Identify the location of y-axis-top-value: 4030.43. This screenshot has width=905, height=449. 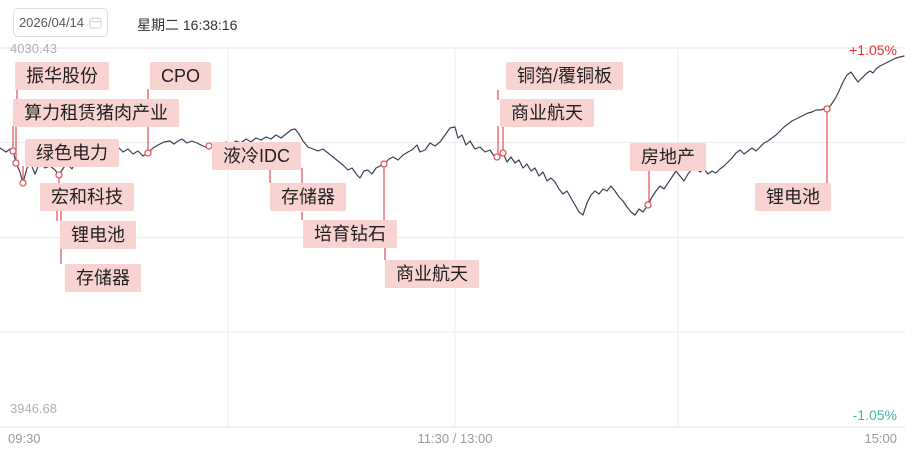
(33, 48).